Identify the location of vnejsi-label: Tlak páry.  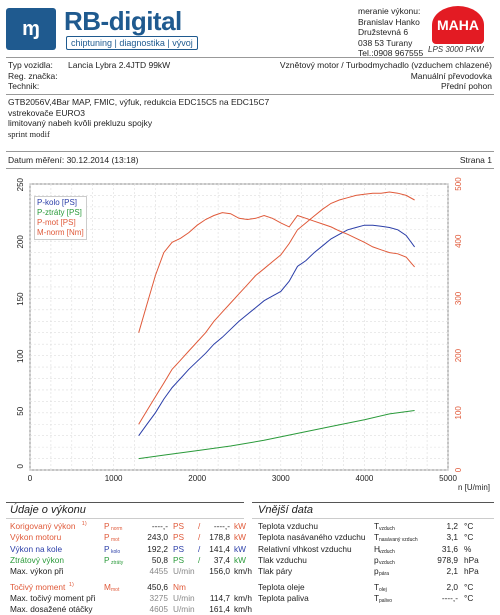
(275, 571).